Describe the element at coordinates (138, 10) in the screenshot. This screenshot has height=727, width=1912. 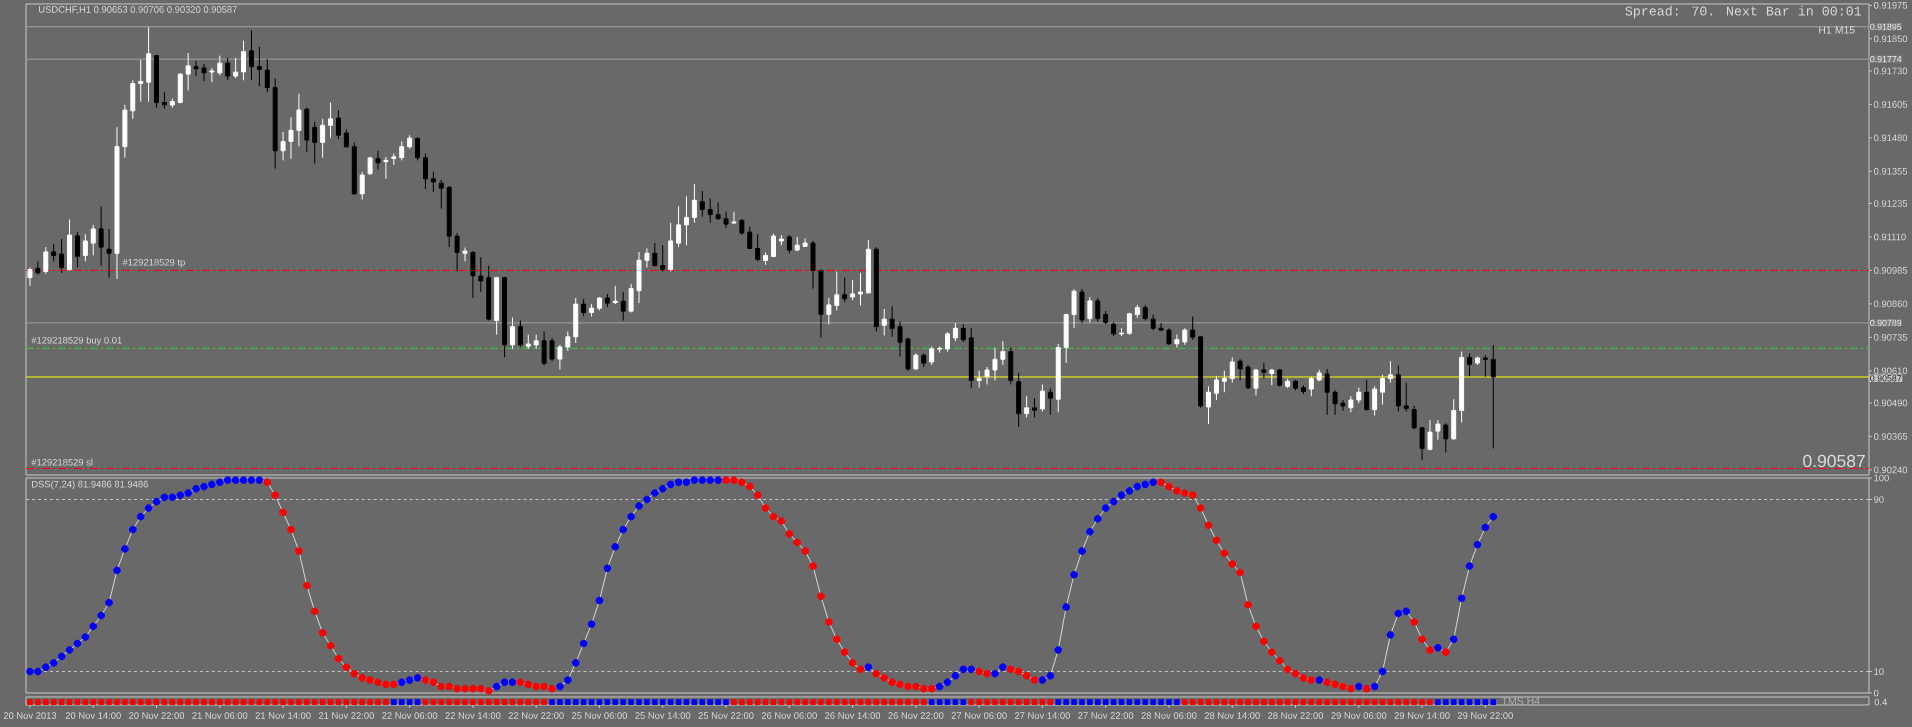
I see `chart-title: USDCHF,H1 0.90653 0.90706 0.90320 0.90587` at that location.